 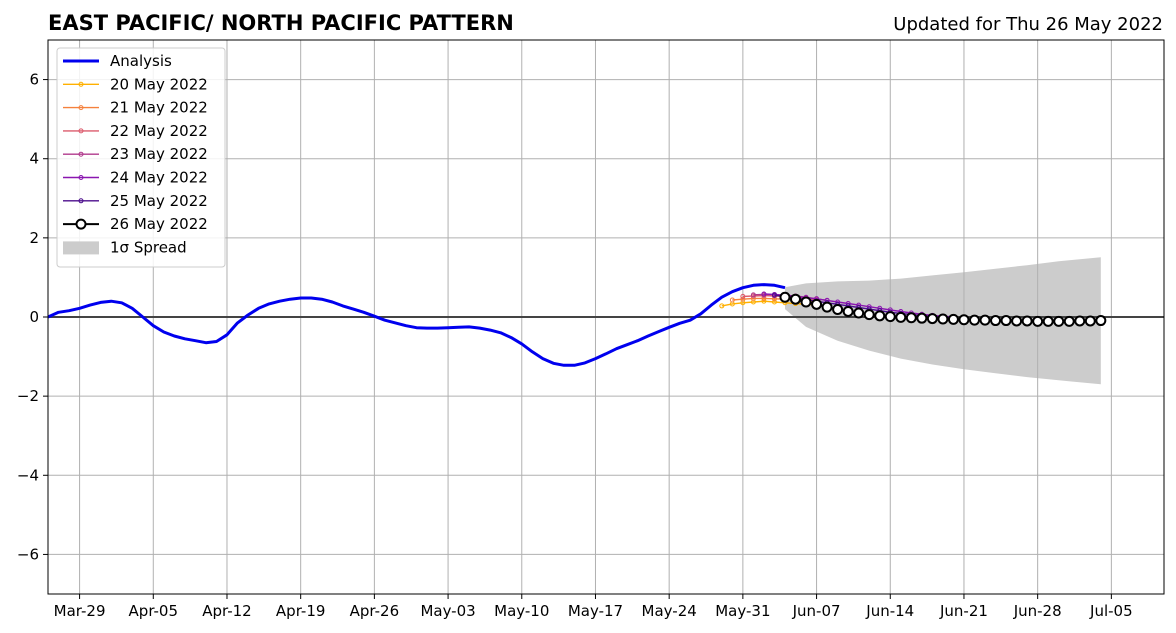 What do you see at coordinates (742, 611) in the screenshot?
I see `x-tick-label: May-31` at bounding box center [742, 611].